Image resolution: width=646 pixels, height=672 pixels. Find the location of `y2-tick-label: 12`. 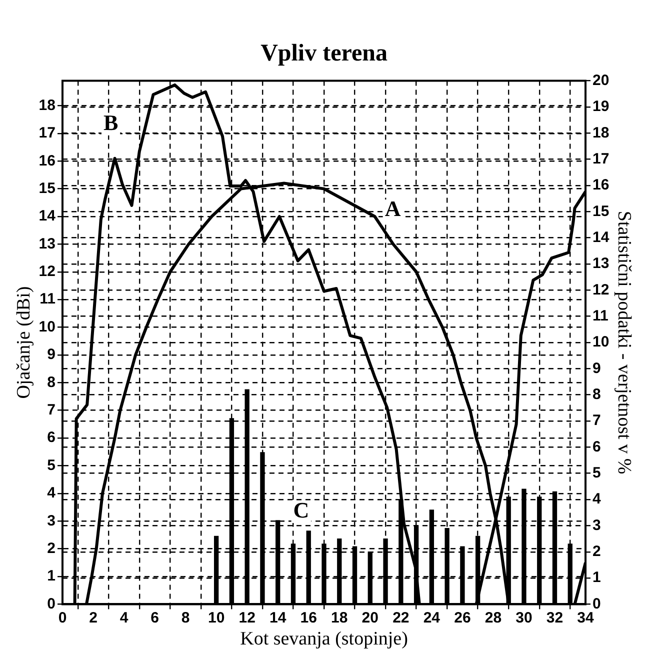

y2-tick-label: 12 is located at coordinates (601, 289).